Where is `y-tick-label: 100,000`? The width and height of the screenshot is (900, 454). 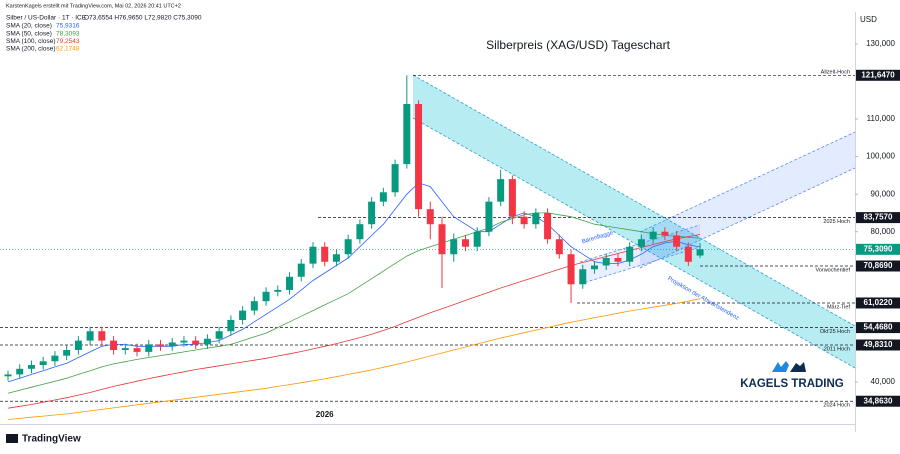 y-tick-label: 100,000 is located at coordinates (880, 156).